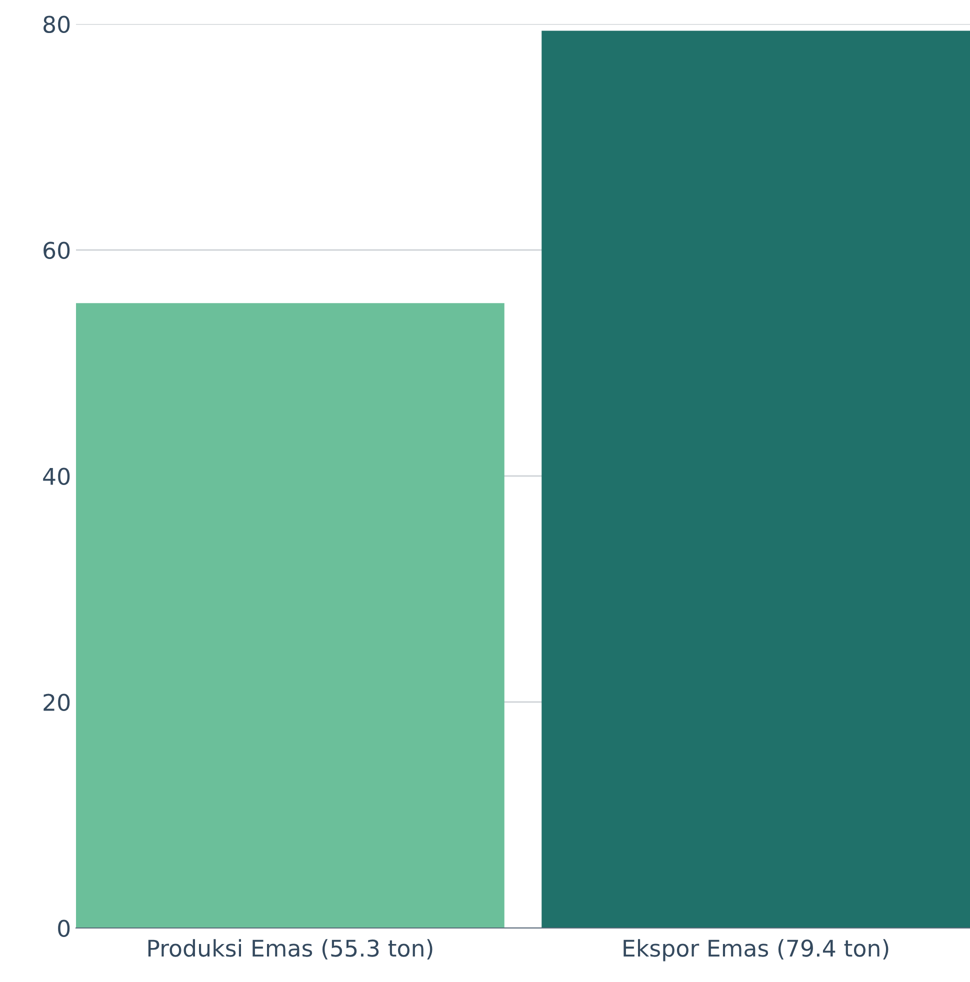 The image size is (970, 982). What do you see at coordinates (64, 929) in the screenshot?
I see `y-tick-label: 0` at bounding box center [64, 929].